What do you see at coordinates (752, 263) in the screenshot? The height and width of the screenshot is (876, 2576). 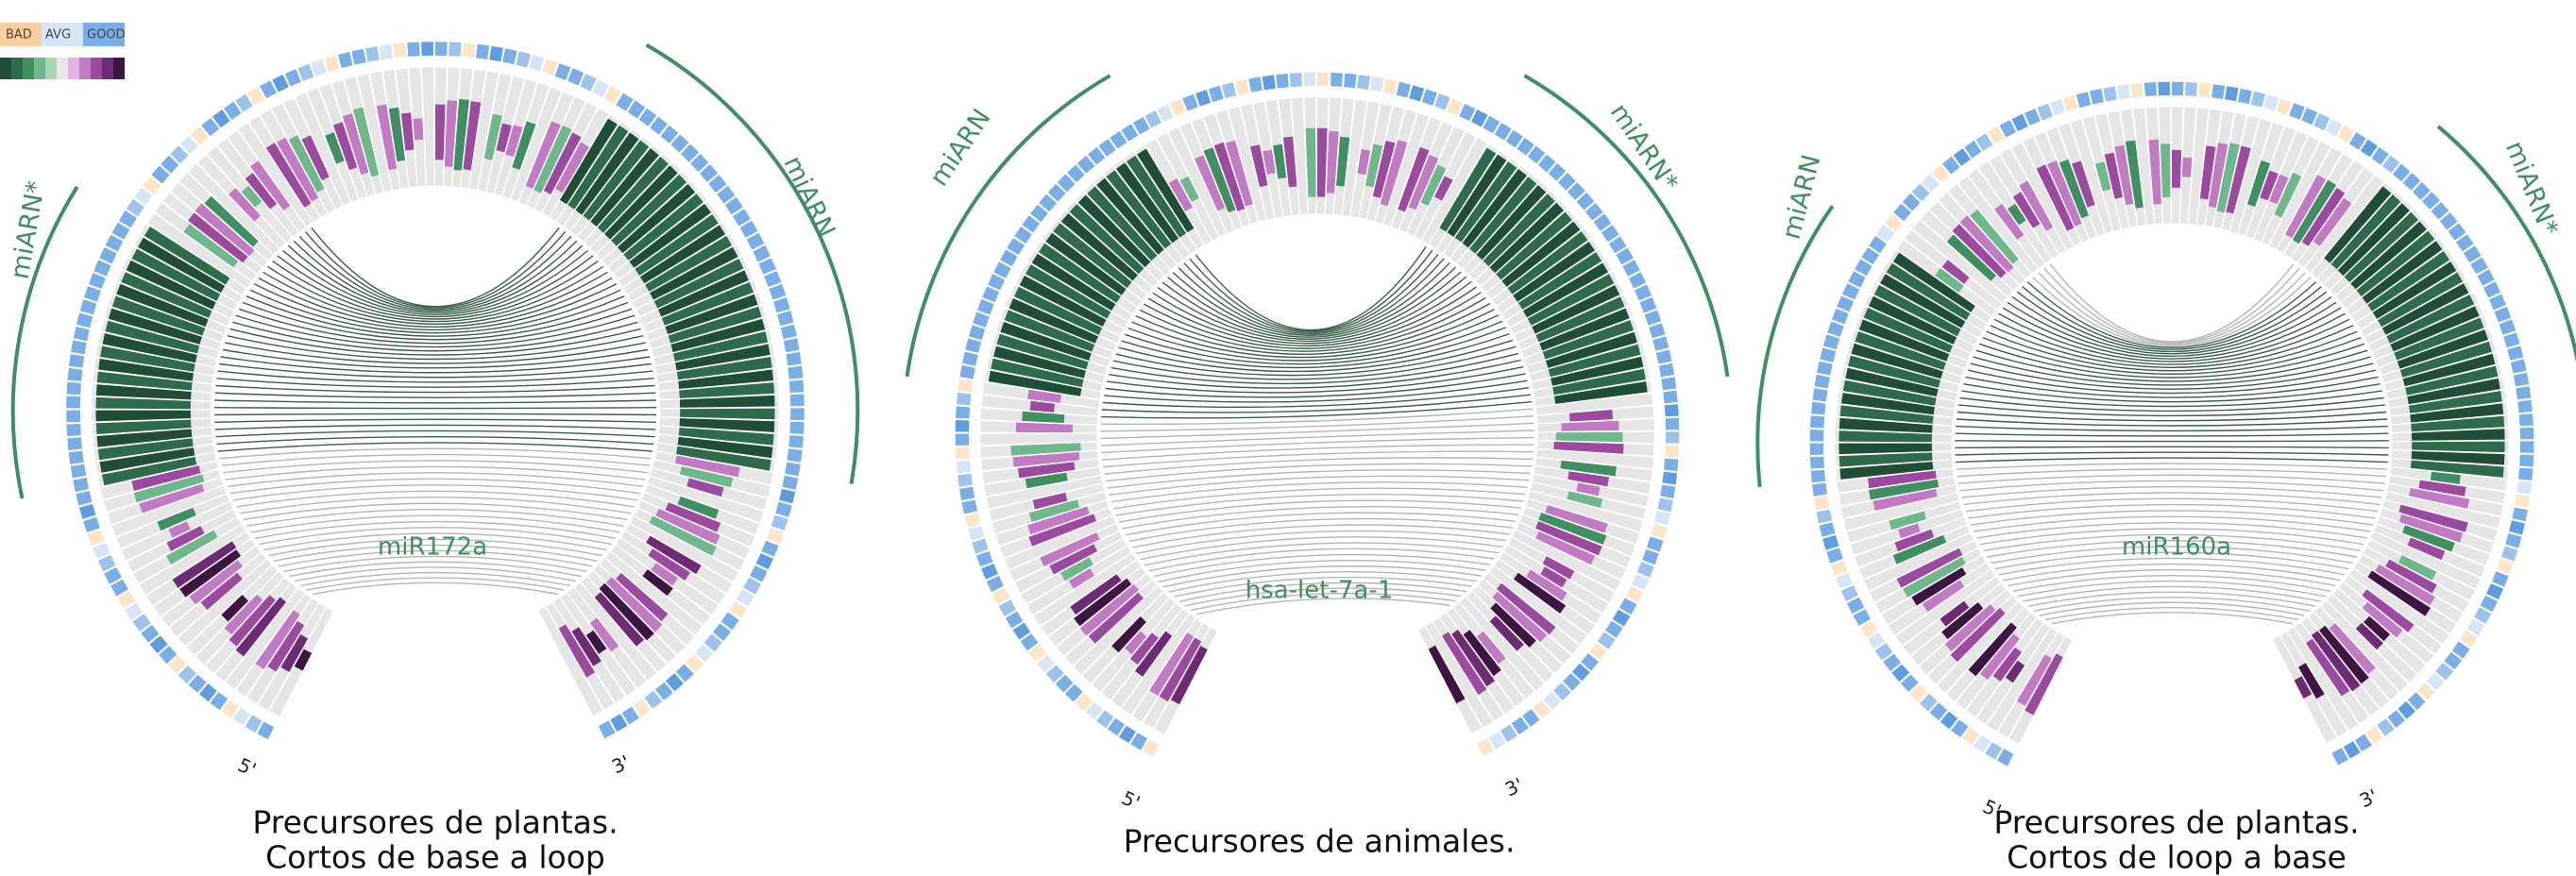 I see `arm-arc` at bounding box center [752, 263].